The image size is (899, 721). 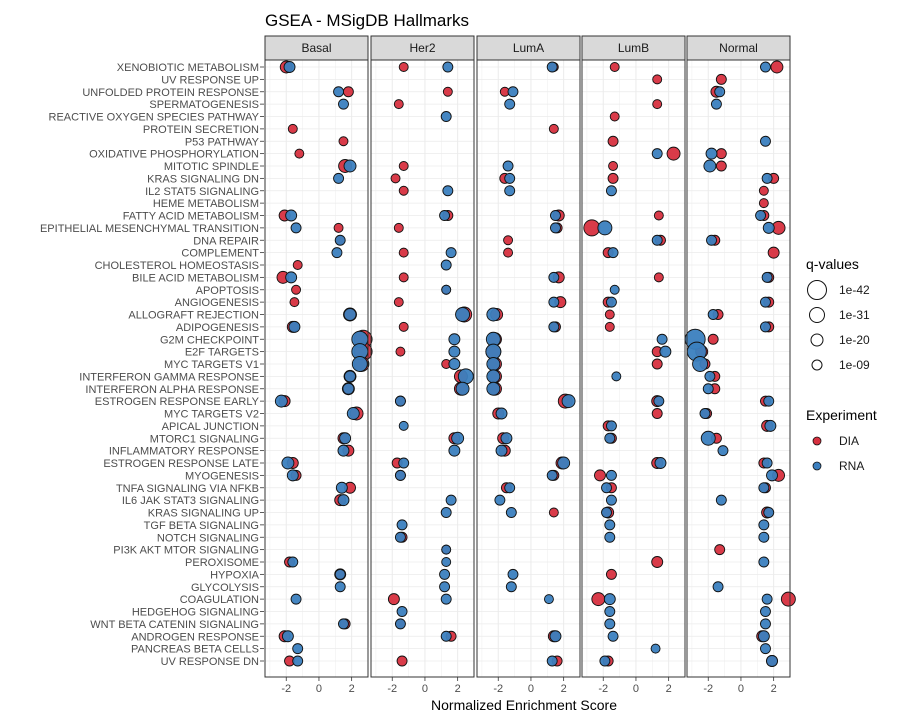 I want to click on point-dia-normal-heme-metabolism, so click(x=763, y=203).